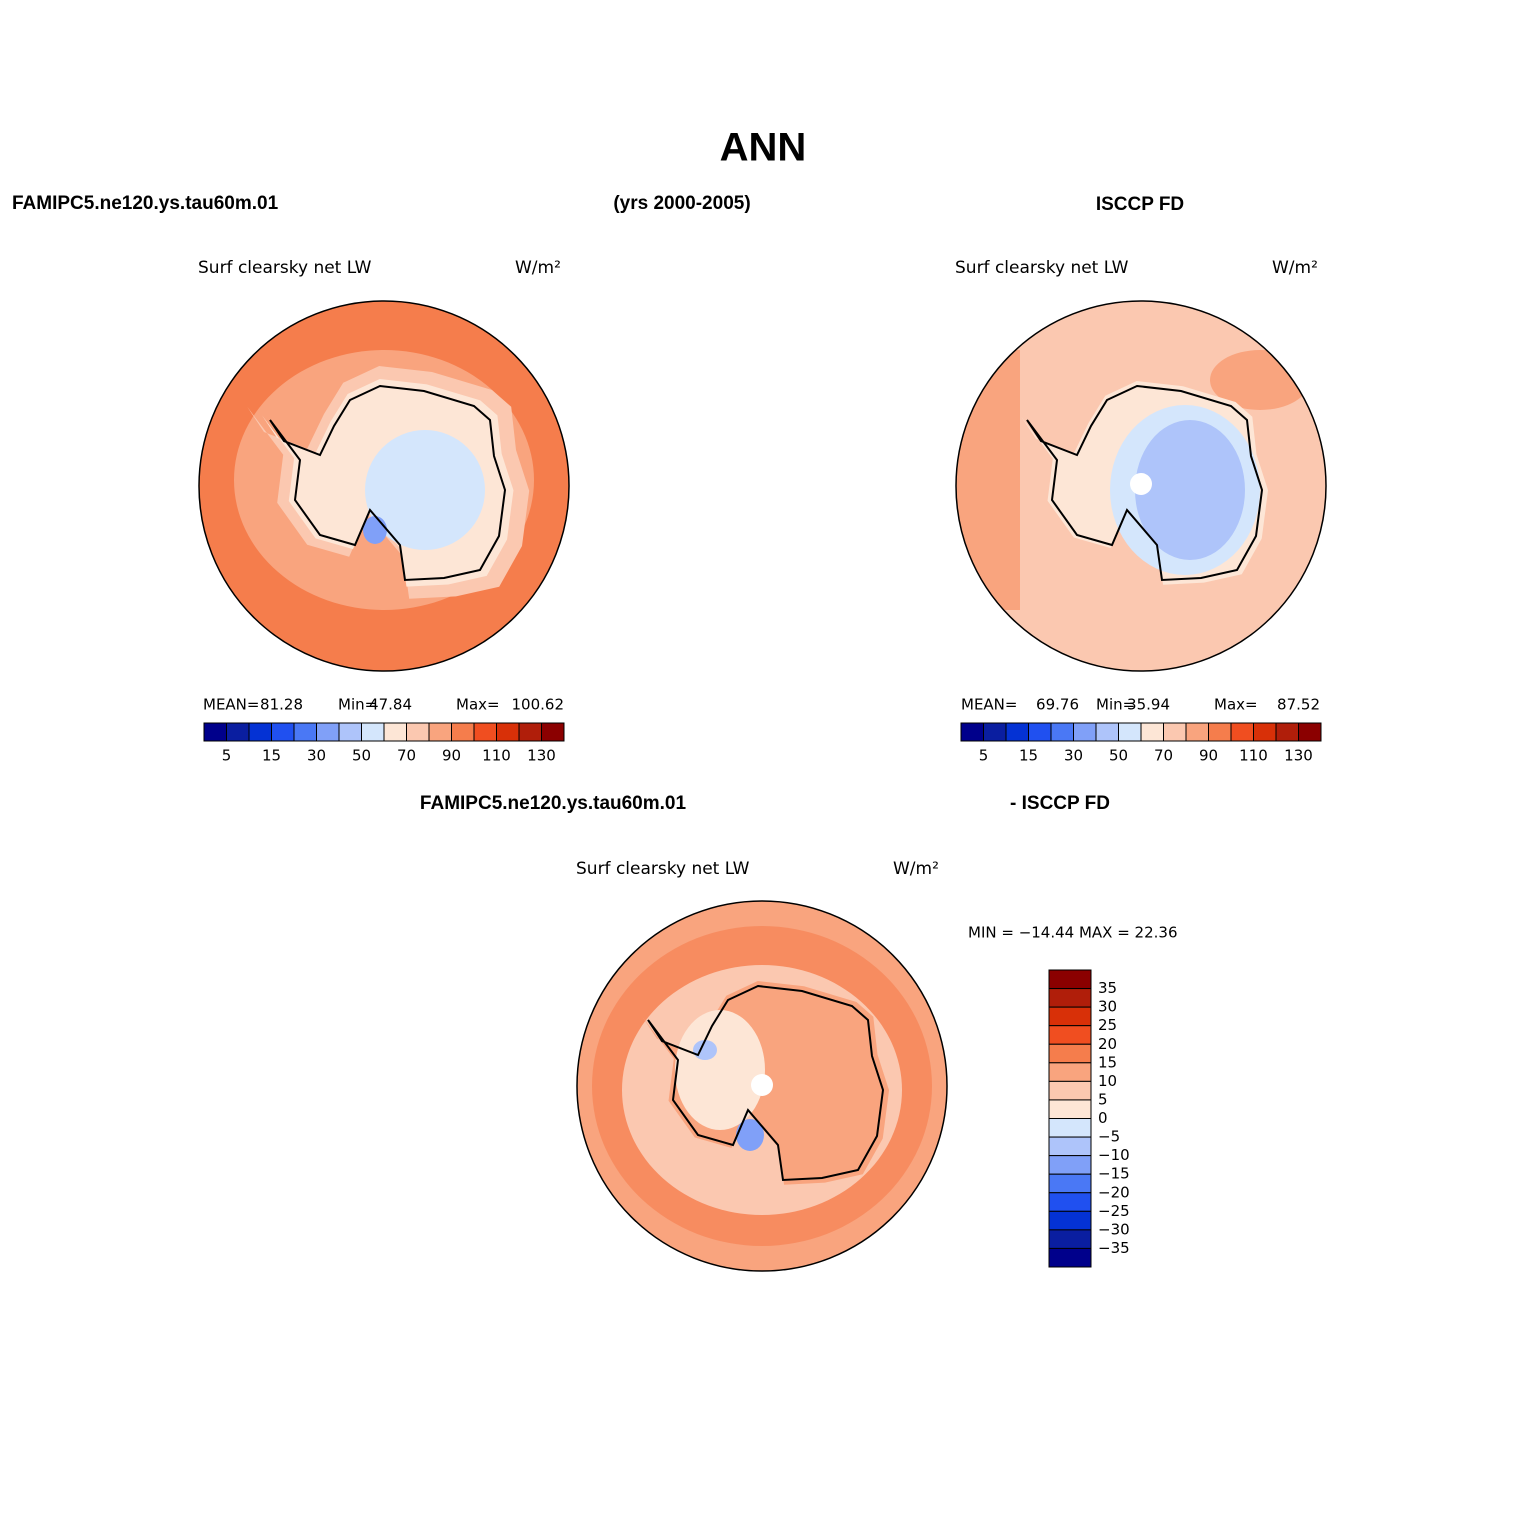  I want to click on colorbar-label: 20, so click(1107, 1044).